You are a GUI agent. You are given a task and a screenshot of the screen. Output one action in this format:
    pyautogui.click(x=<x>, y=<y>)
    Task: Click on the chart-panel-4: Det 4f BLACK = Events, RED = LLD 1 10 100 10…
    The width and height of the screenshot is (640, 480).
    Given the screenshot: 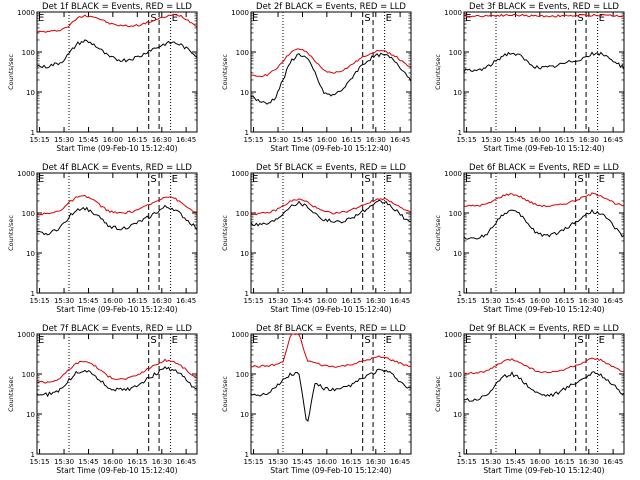 What is the action you would take?
    pyautogui.click(x=102, y=238)
    